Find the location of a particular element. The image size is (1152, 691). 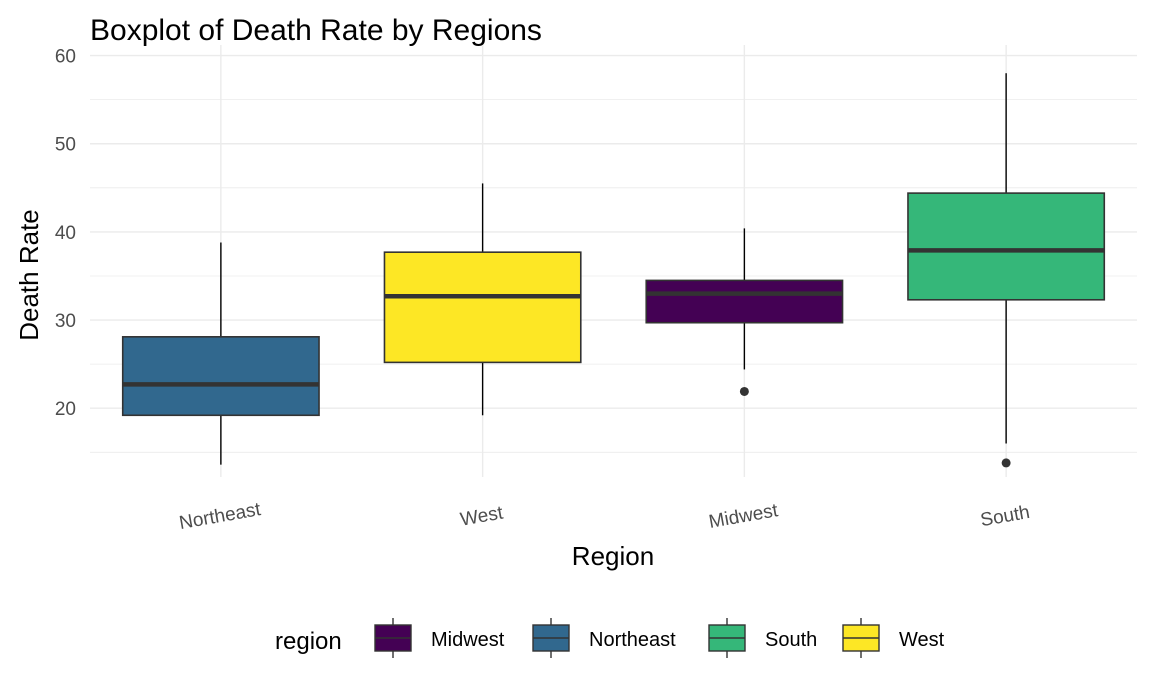

chart-title: Boxplot of Death Rate by Regions is located at coordinates (316, 30).